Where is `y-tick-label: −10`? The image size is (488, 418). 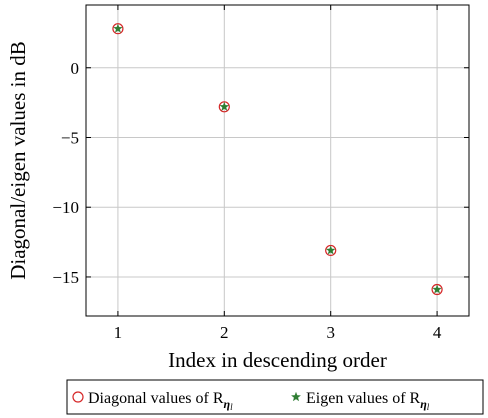 y-tick-label: −10 is located at coordinates (65, 207).